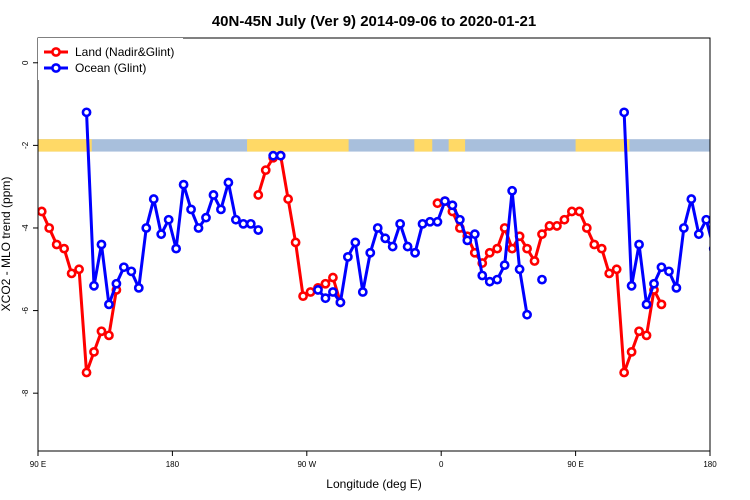 The width and height of the screenshot is (750, 500). Describe the element at coordinates (25, 393) in the screenshot. I see `y-tick-label: -8` at that location.